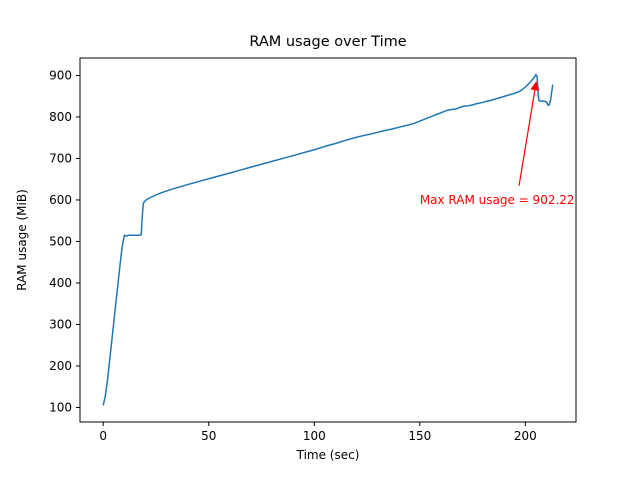 The height and width of the screenshot is (484, 640). What do you see at coordinates (60, 117) in the screenshot?
I see `y-tick-label: 800` at bounding box center [60, 117].